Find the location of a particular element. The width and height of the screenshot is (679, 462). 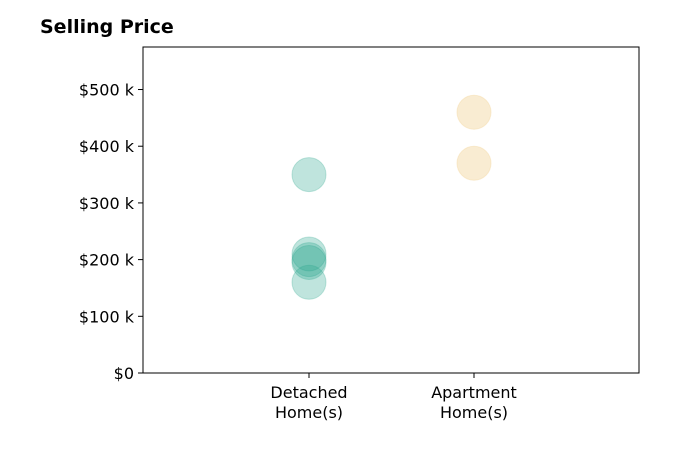

y-tick-label: $0 is located at coordinates (124, 373).